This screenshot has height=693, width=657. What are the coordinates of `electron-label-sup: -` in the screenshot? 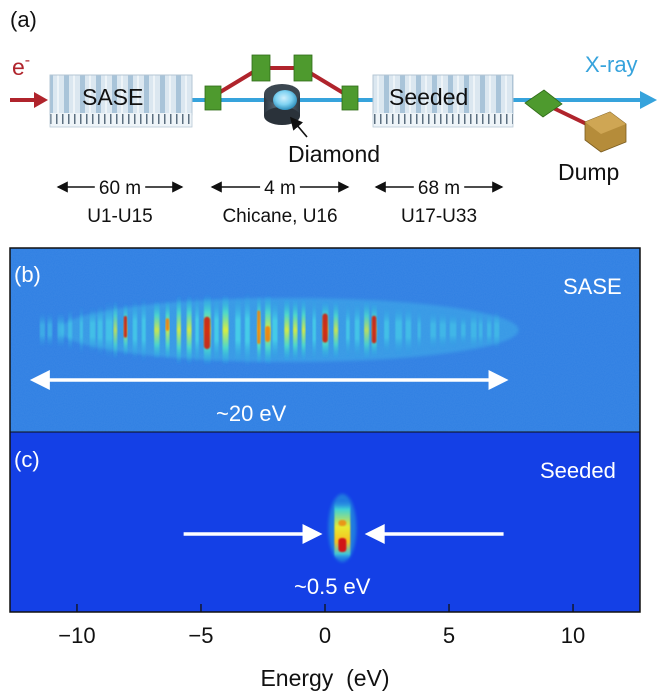 It's located at (27, 60).